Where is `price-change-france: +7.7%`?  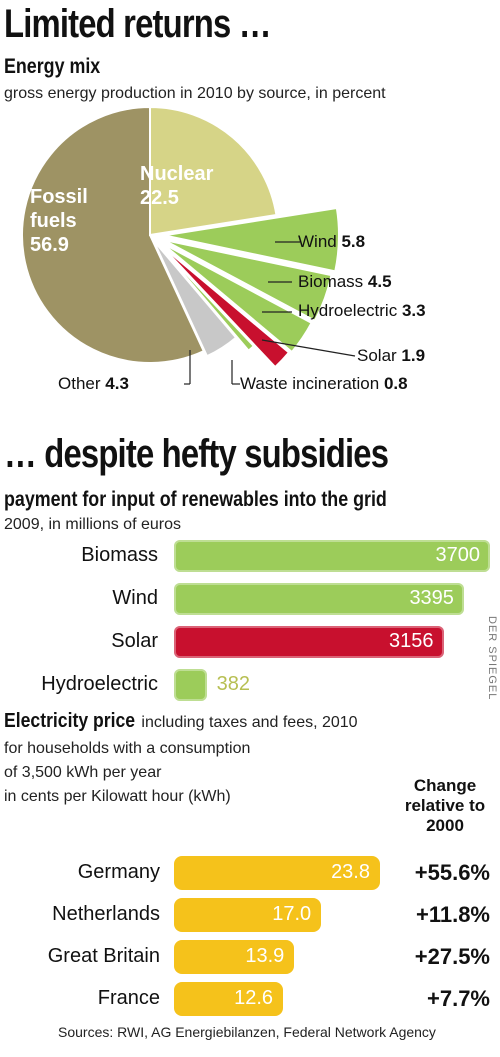 price-change-france: +7.7% is located at coordinates (458, 998).